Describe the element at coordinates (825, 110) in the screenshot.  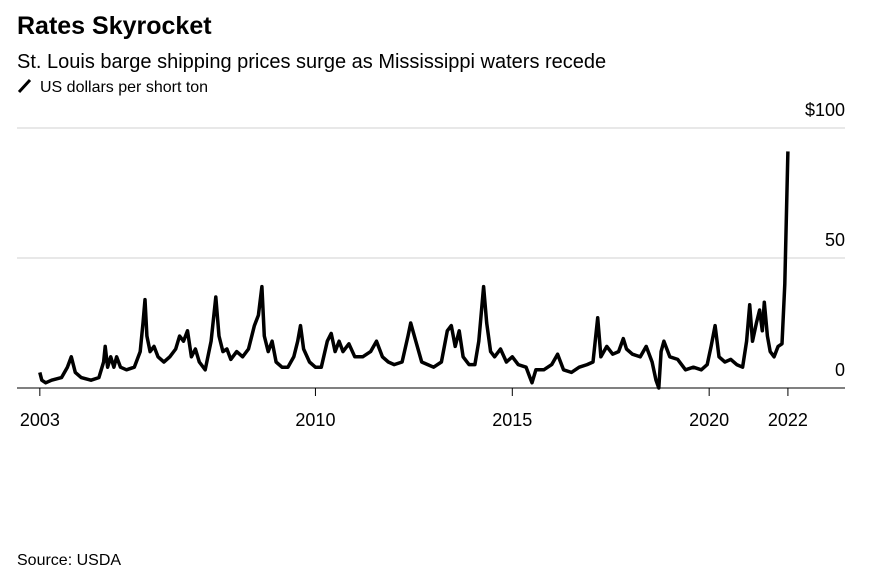
I see `y-tick-label: $100` at that location.